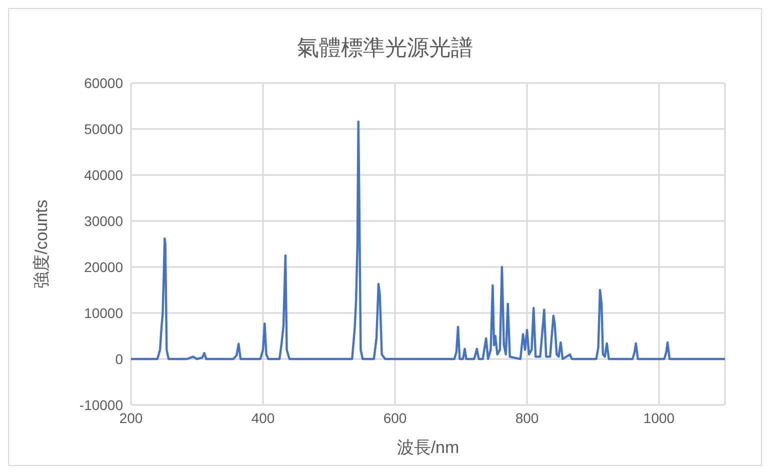 The width and height of the screenshot is (770, 472). I want to click on y-tick-label: 20000, so click(104, 266).